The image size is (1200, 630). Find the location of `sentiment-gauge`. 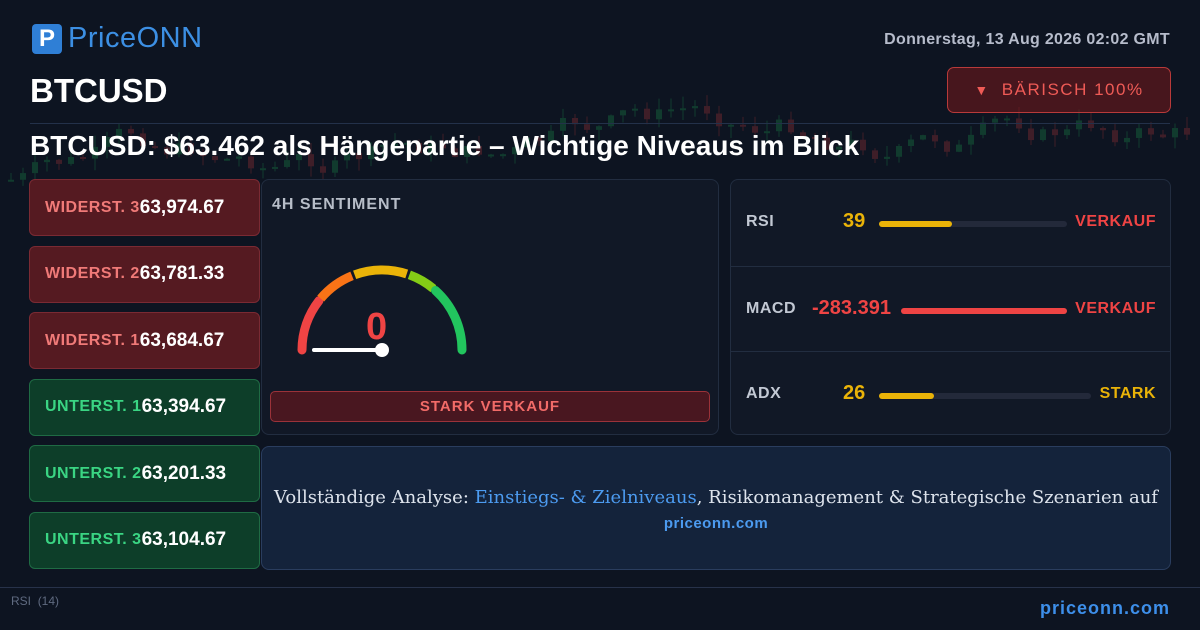

sentiment-gauge is located at coordinates (382, 311).